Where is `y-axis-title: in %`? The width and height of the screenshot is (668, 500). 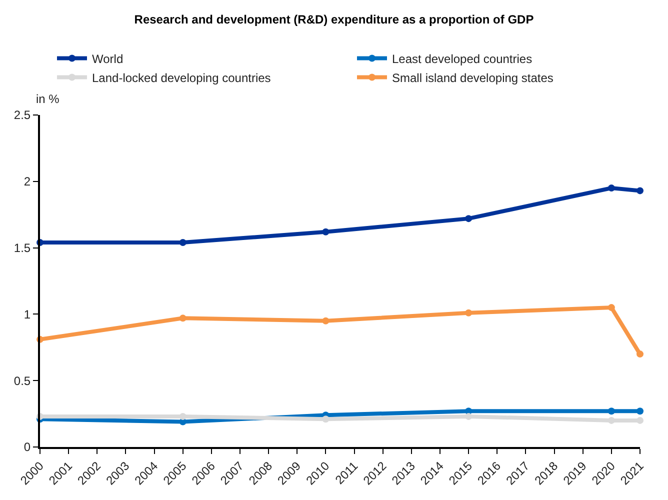 y-axis-title: in % is located at coordinates (48, 99).